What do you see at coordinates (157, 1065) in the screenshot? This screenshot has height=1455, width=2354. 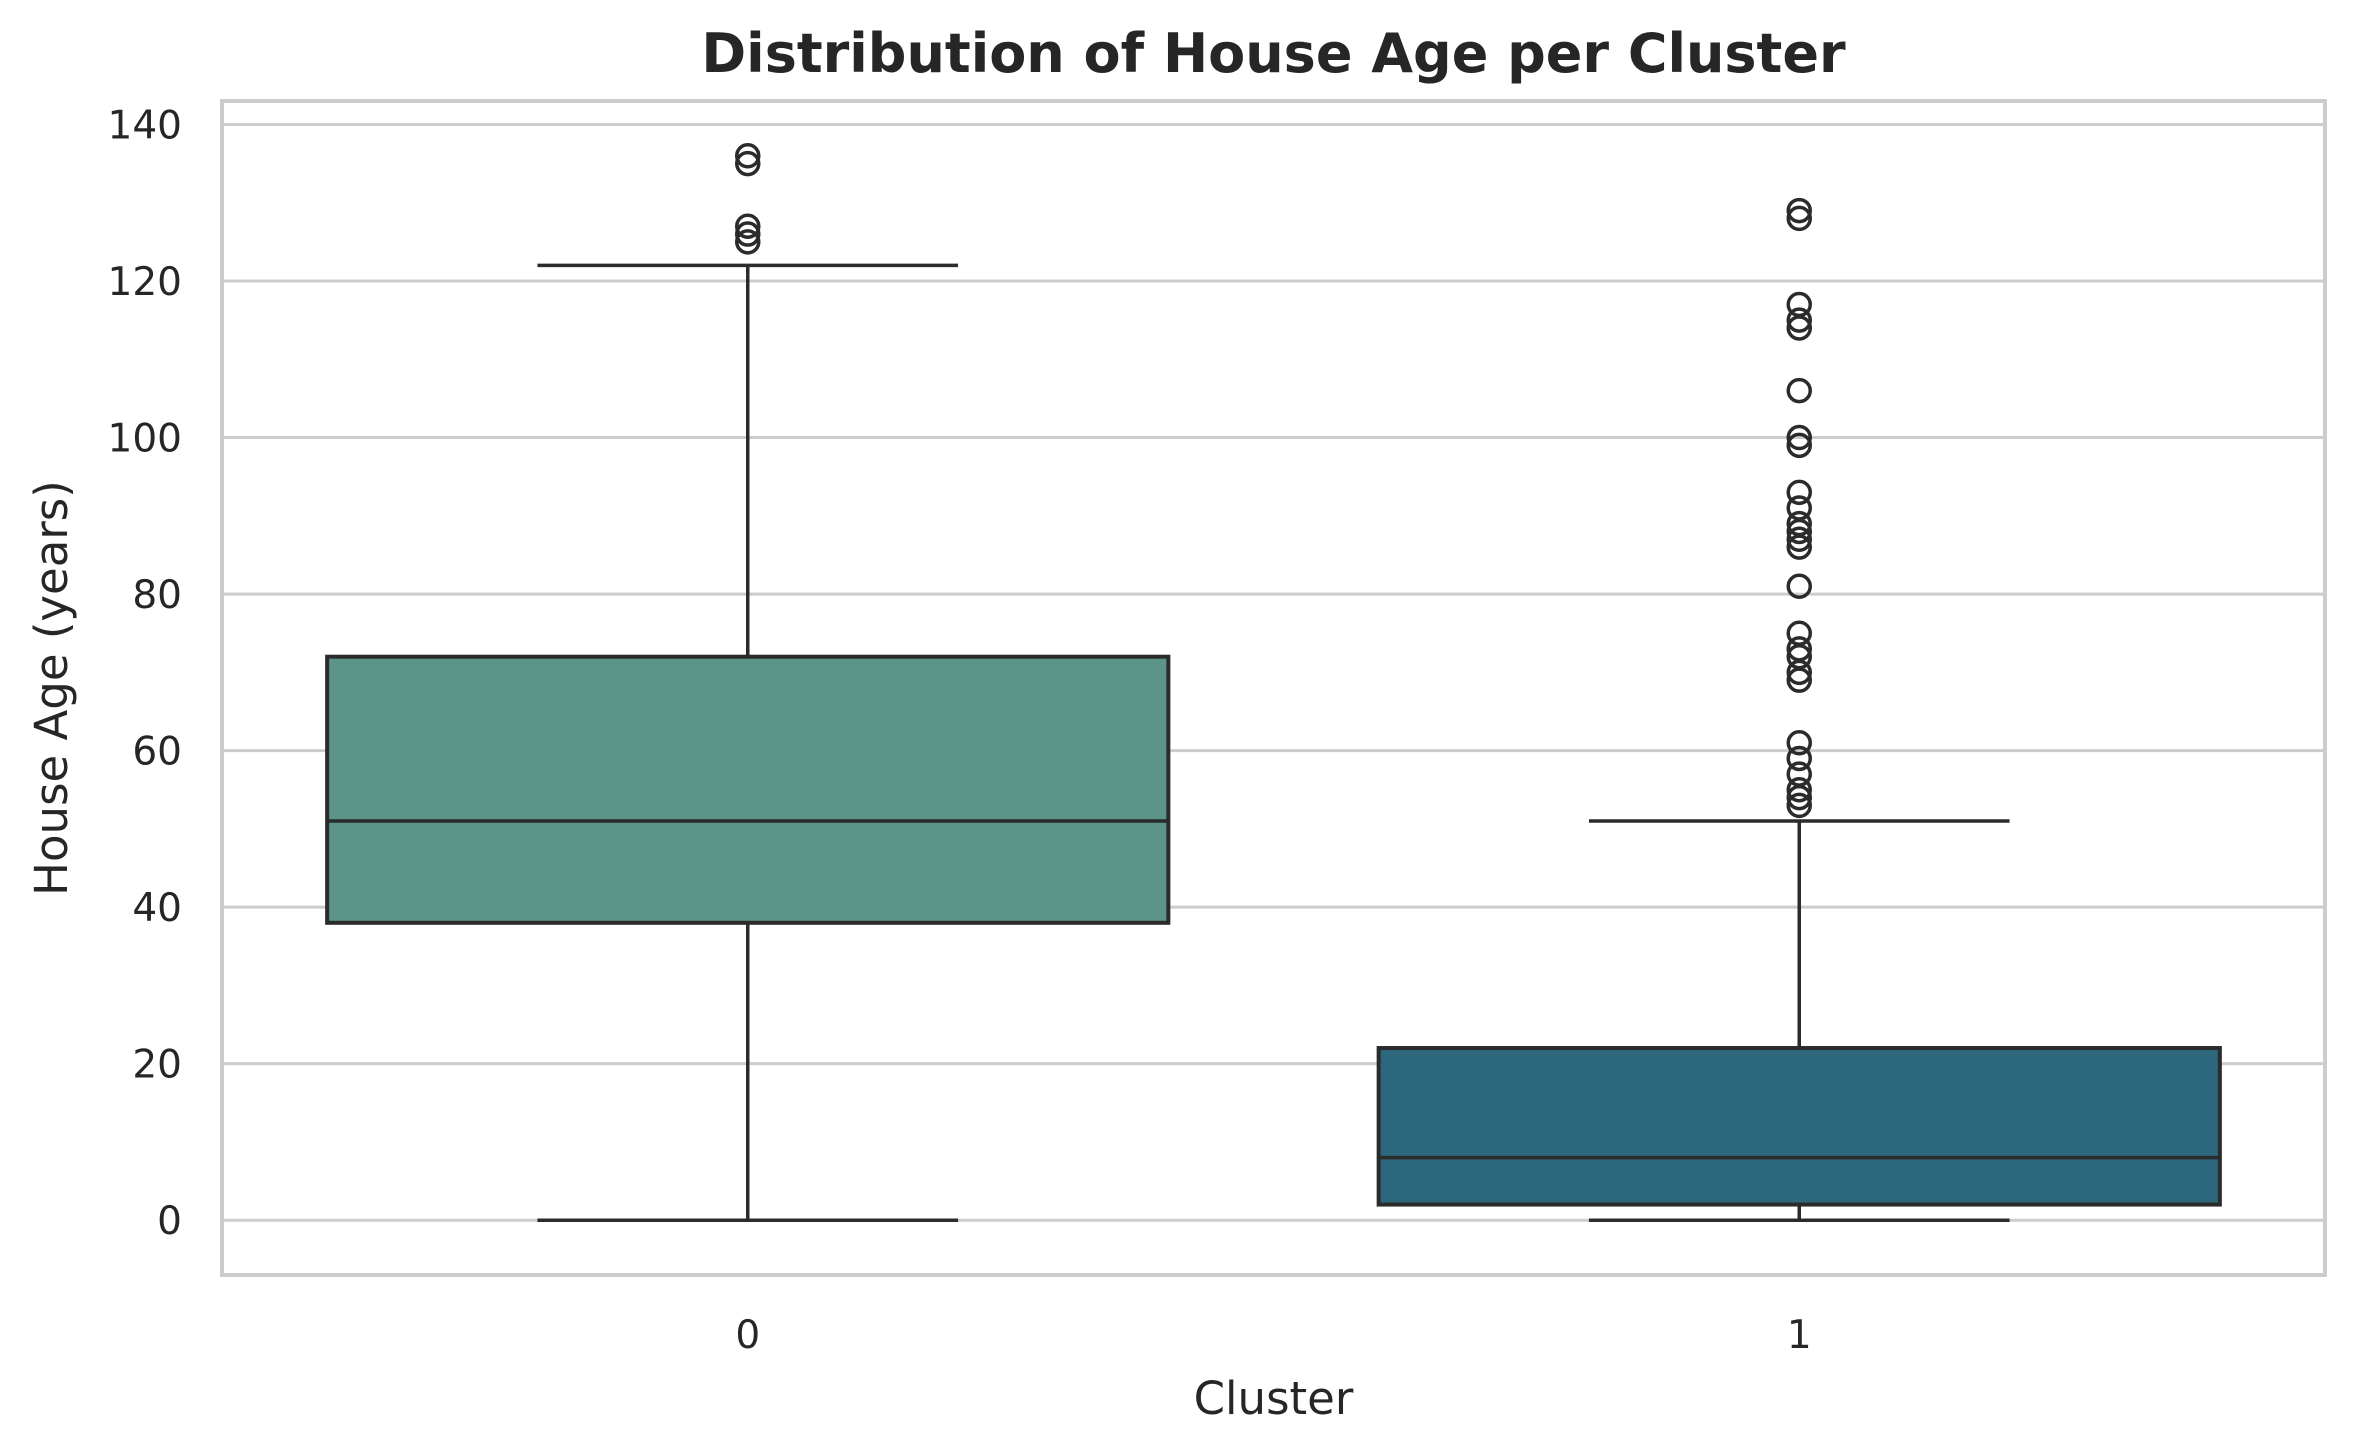 I see `y-tick-label: 20` at bounding box center [157, 1065].